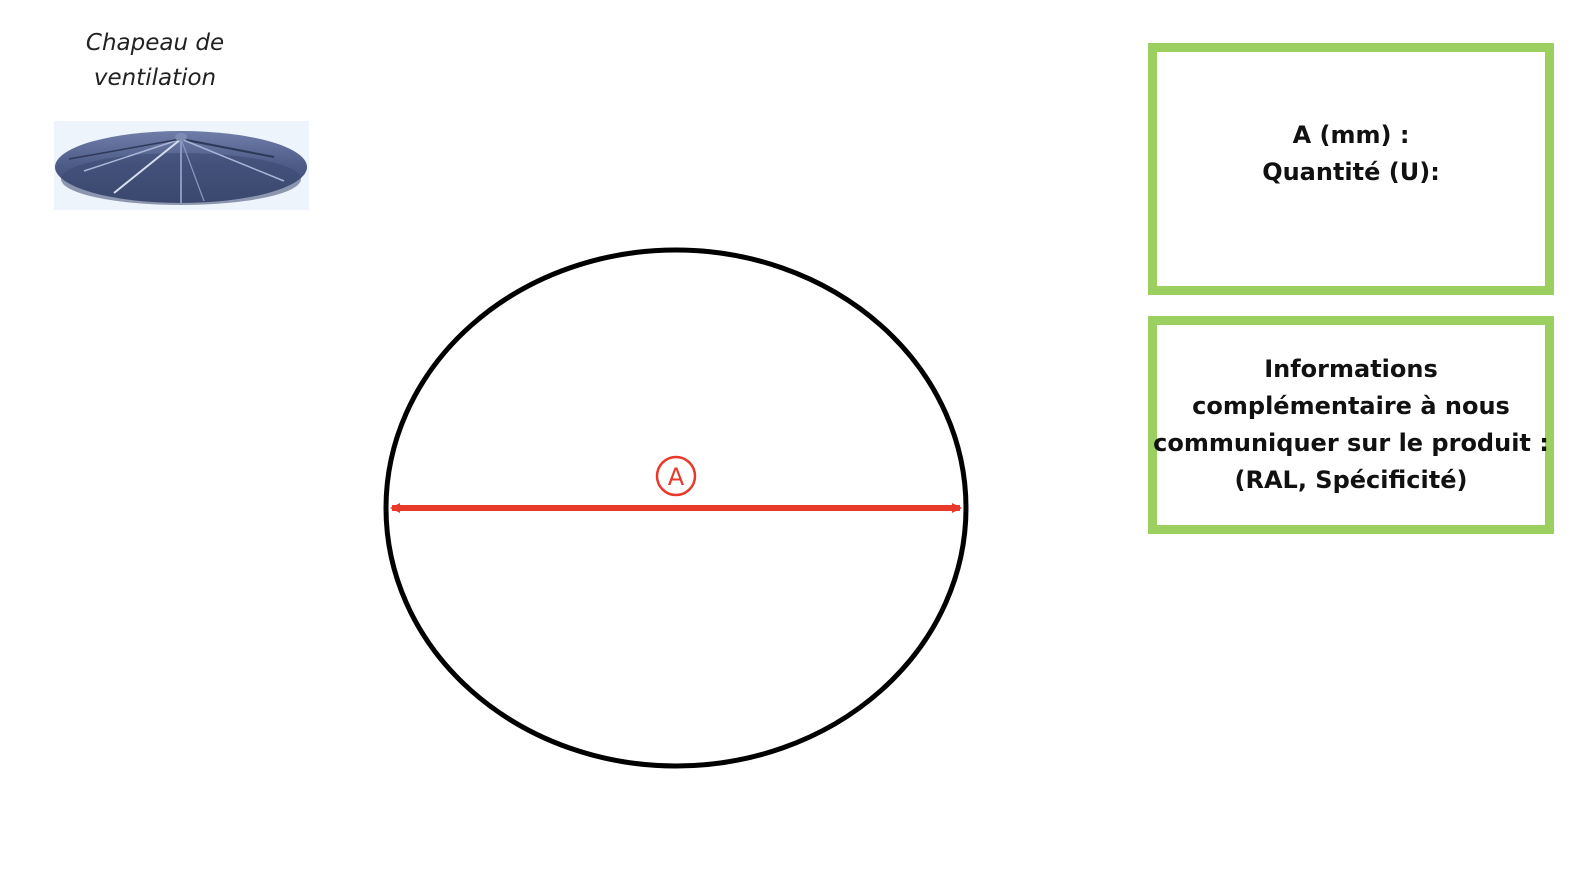 The height and width of the screenshot is (896, 1594). I want to click on dimensions-box: A (mm) : Quantité (U):, so click(1351, 169).